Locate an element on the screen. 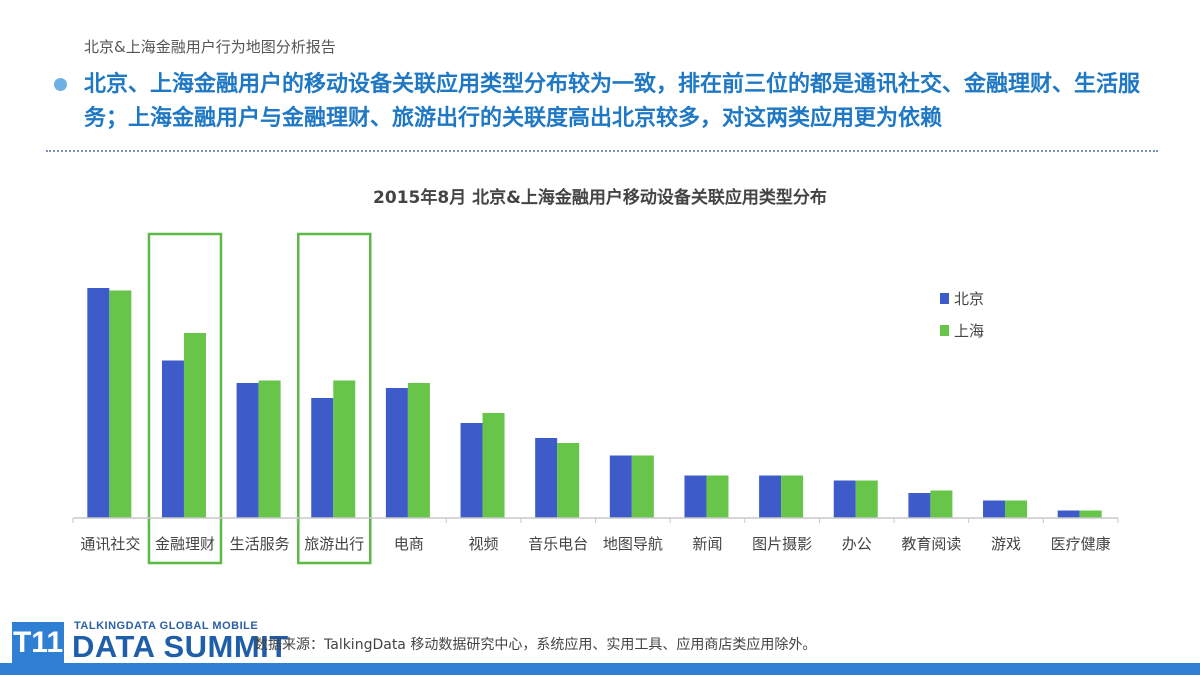  bar-北京-游戏 is located at coordinates (994, 509).